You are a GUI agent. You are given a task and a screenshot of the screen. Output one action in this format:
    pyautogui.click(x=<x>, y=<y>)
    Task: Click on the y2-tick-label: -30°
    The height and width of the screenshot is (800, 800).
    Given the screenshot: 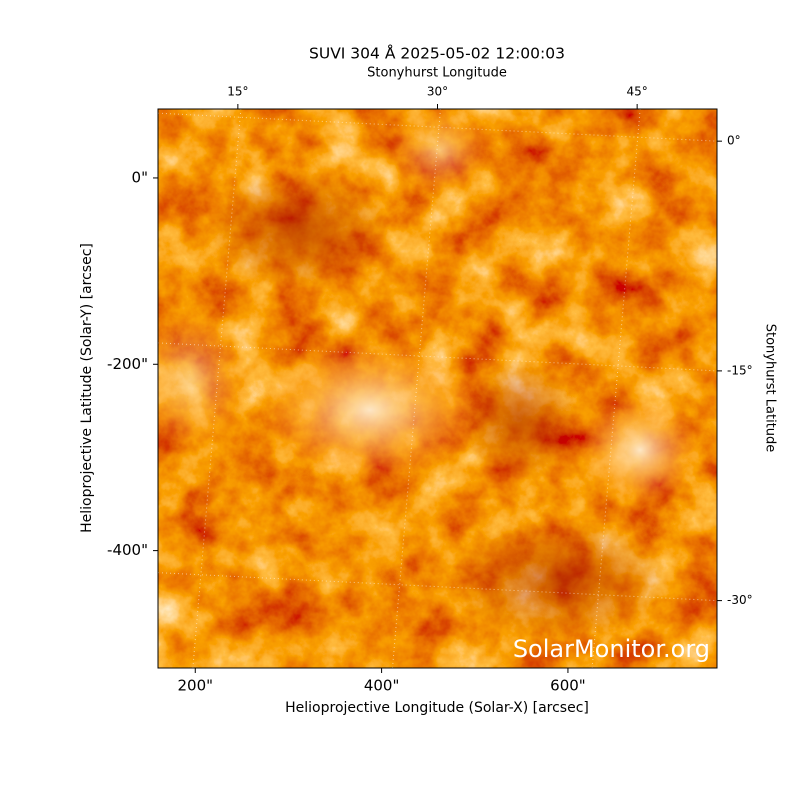 What is the action you would take?
    pyautogui.click(x=740, y=600)
    